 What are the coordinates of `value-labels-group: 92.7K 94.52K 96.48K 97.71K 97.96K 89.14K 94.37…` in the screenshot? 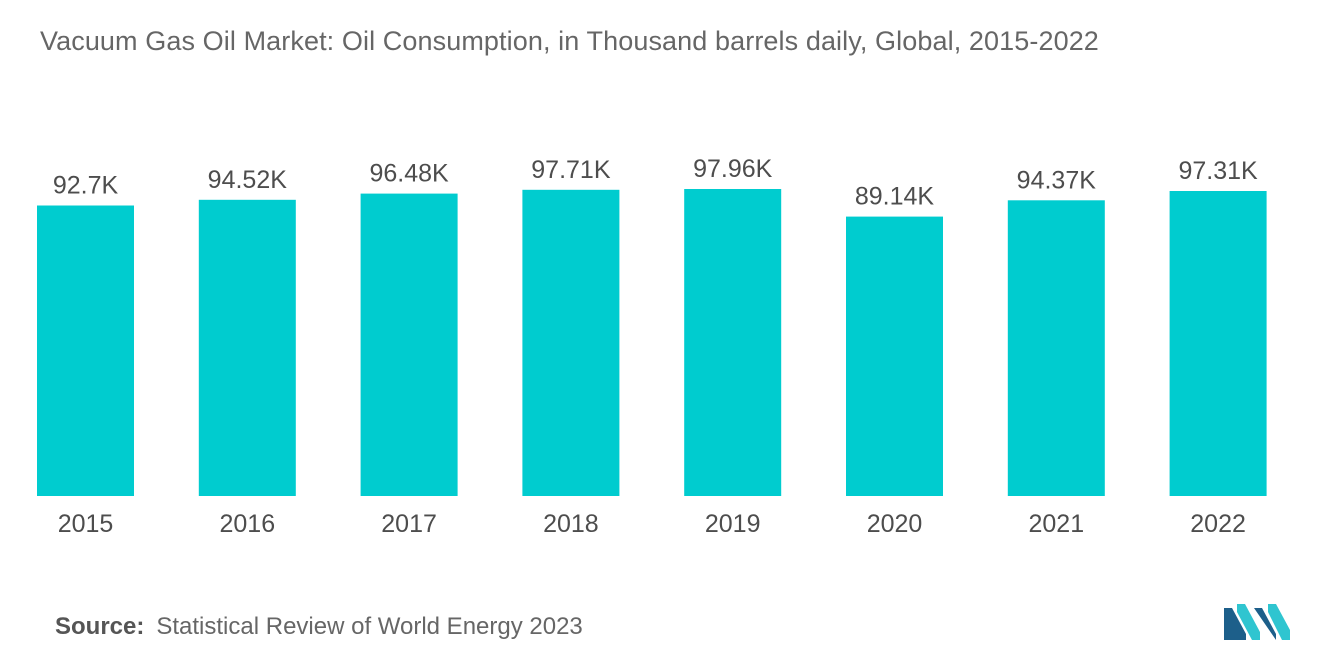 It's located at (655, 183).